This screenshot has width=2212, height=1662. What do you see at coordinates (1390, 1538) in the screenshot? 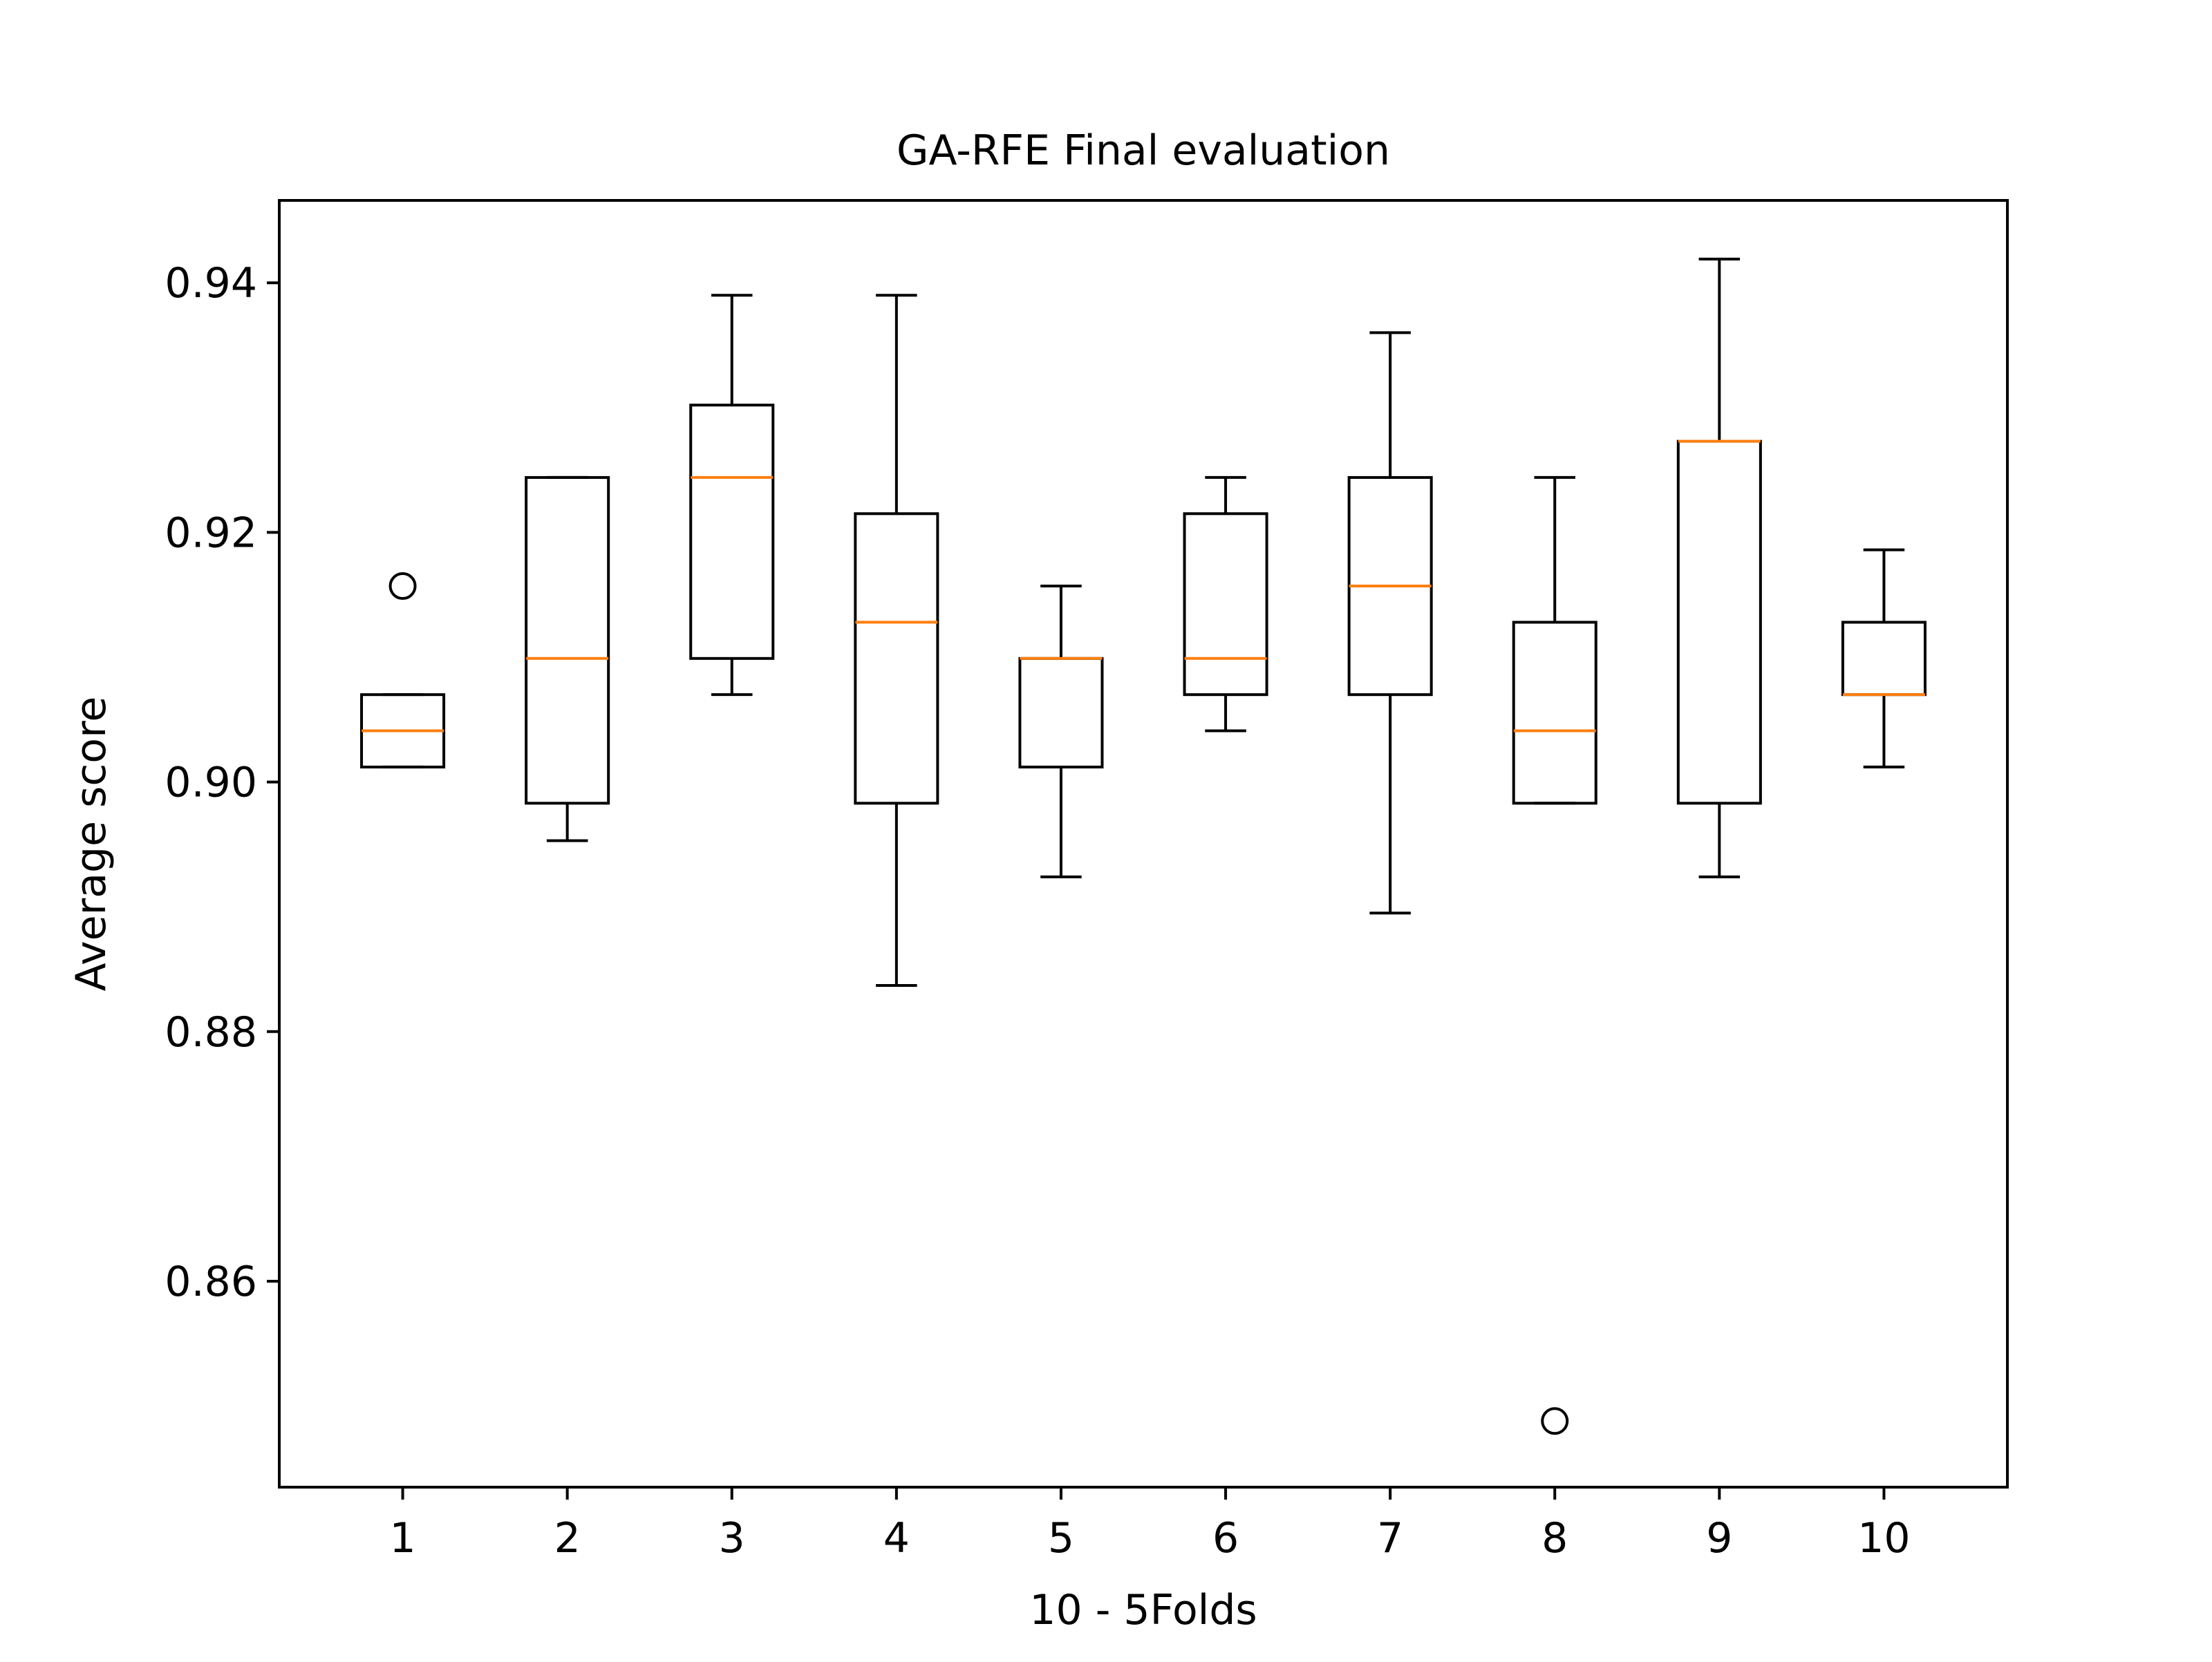
I see `x-tick-label: 7` at bounding box center [1390, 1538].